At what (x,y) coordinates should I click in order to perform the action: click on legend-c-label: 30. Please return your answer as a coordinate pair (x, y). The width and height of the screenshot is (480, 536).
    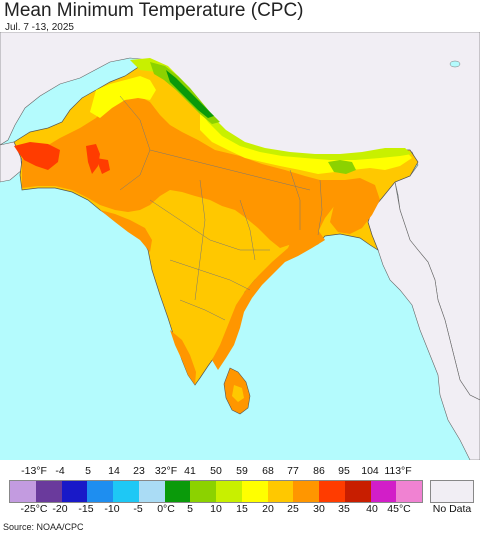
    Looking at the image, I should click on (319, 509).